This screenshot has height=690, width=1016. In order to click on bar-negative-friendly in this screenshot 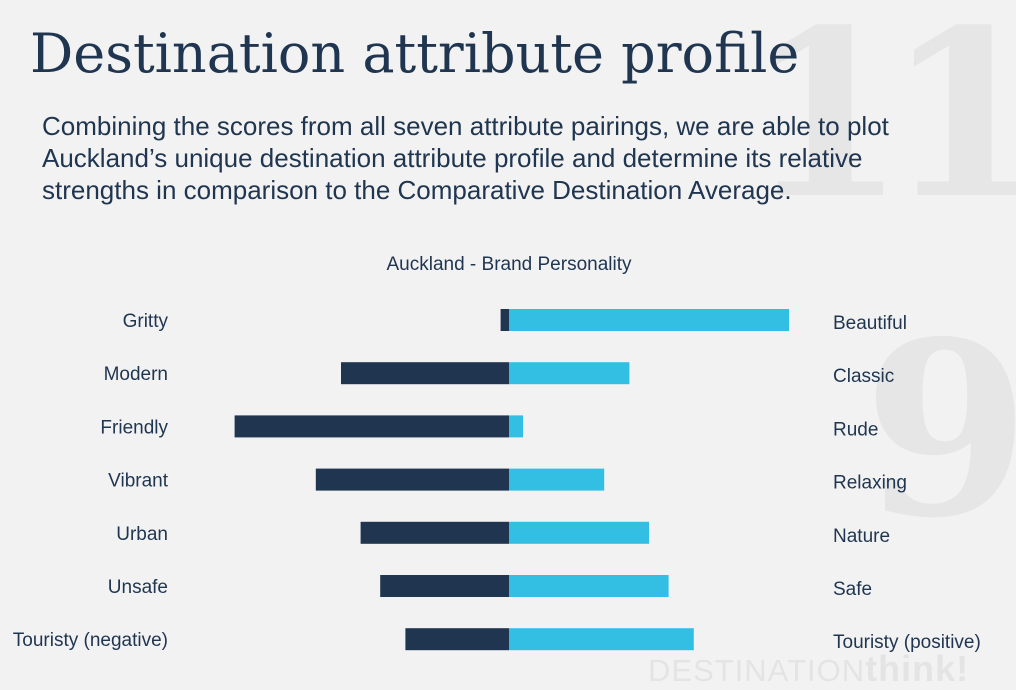, I will do `click(371, 426)`.